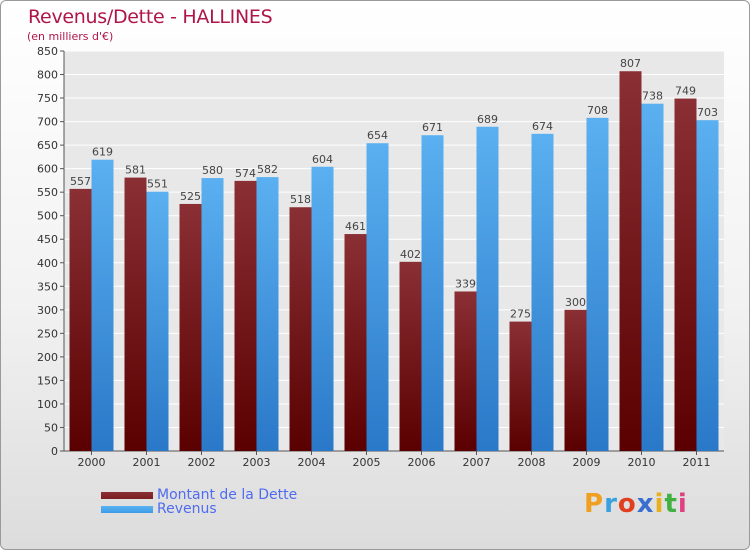 This screenshot has width=750, height=550. What do you see at coordinates (80, 181) in the screenshot?
I see `data-label-debt: 557` at bounding box center [80, 181].